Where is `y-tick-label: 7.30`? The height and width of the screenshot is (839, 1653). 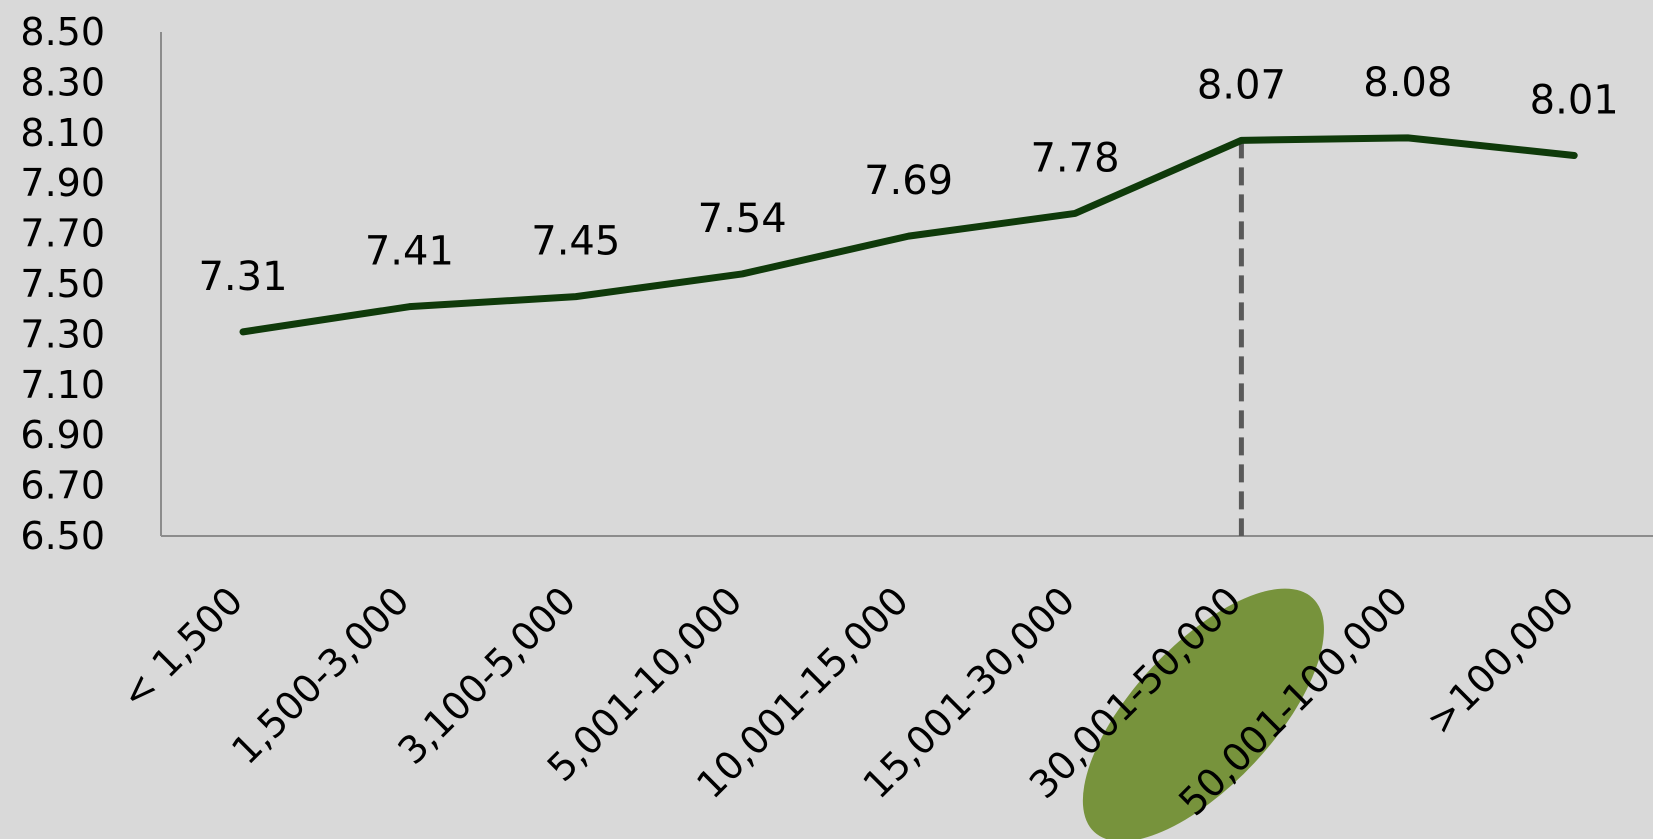
y-tick-label: 7.30 is located at coordinates (62, 334).